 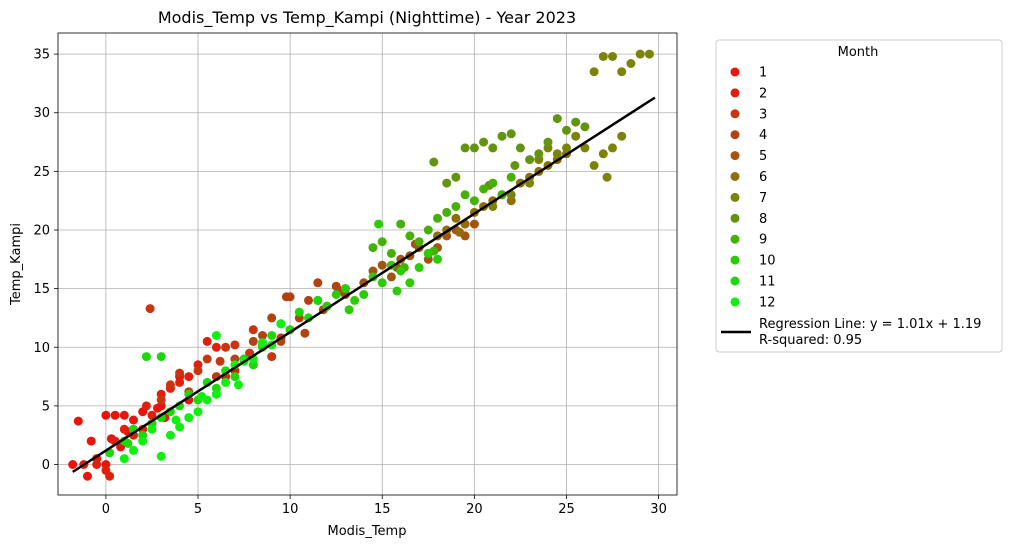 What do you see at coordinates (767, 282) in the screenshot?
I see `legend-label: 11` at bounding box center [767, 282].